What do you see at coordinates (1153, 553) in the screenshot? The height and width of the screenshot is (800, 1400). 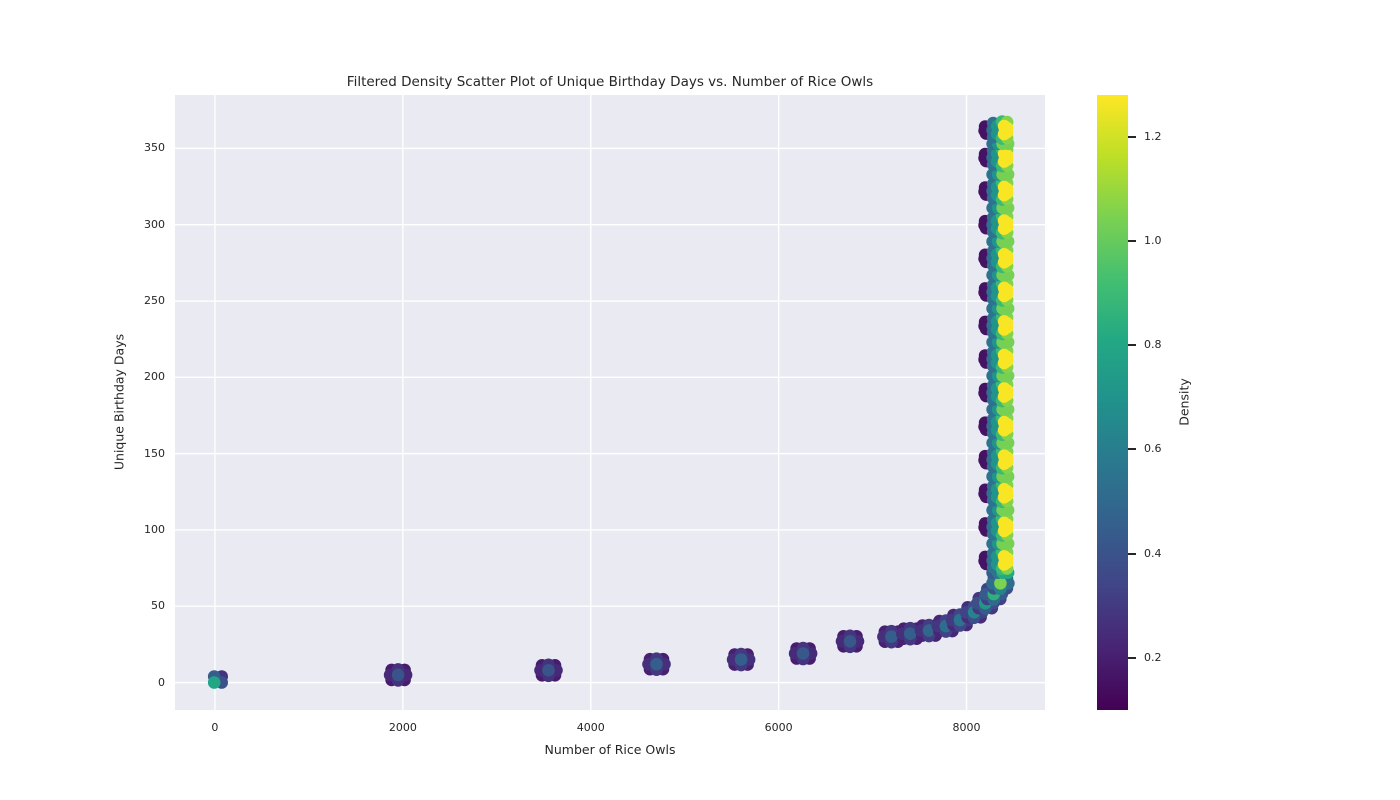 I see `colorbar-tick-label: 0.4` at bounding box center [1153, 553].